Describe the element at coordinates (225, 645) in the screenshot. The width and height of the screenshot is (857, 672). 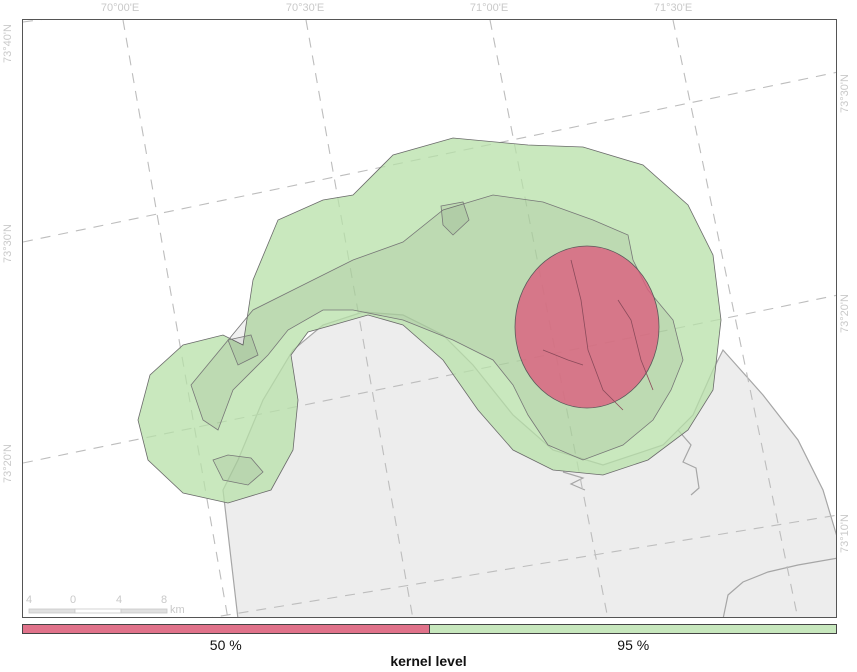
I see `legend-label-50: 50 %` at that location.